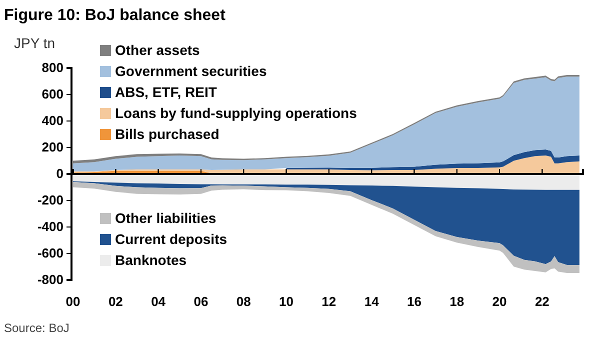 The image size is (600, 344). What do you see at coordinates (115, 302) in the screenshot?
I see `x-tick-label: 02` at bounding box center [115, 302].